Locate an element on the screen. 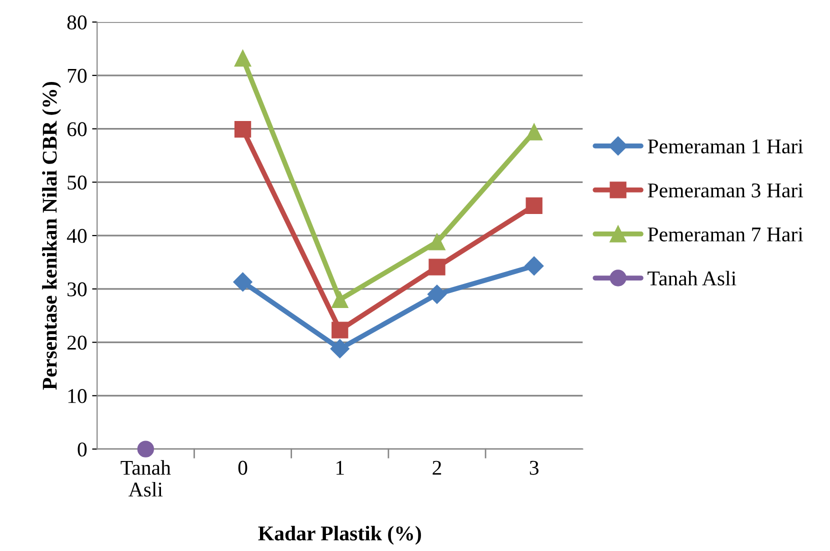 The image size is (830, 551). y-tick-label: 80 is located at coordinates (77, 22).